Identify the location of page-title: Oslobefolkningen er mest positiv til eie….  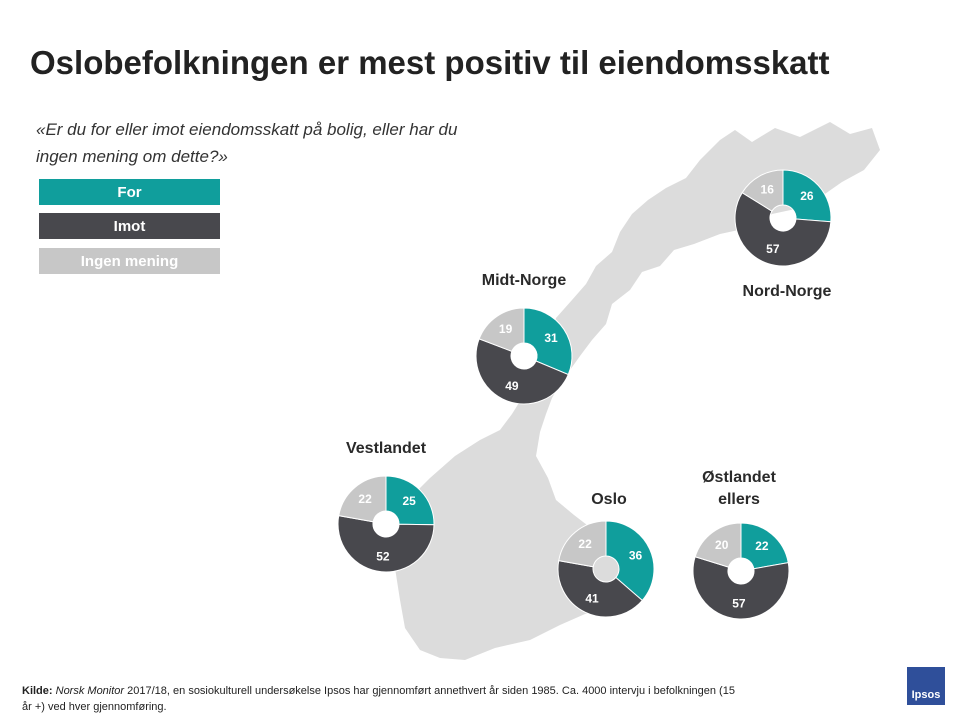
(430, 62).